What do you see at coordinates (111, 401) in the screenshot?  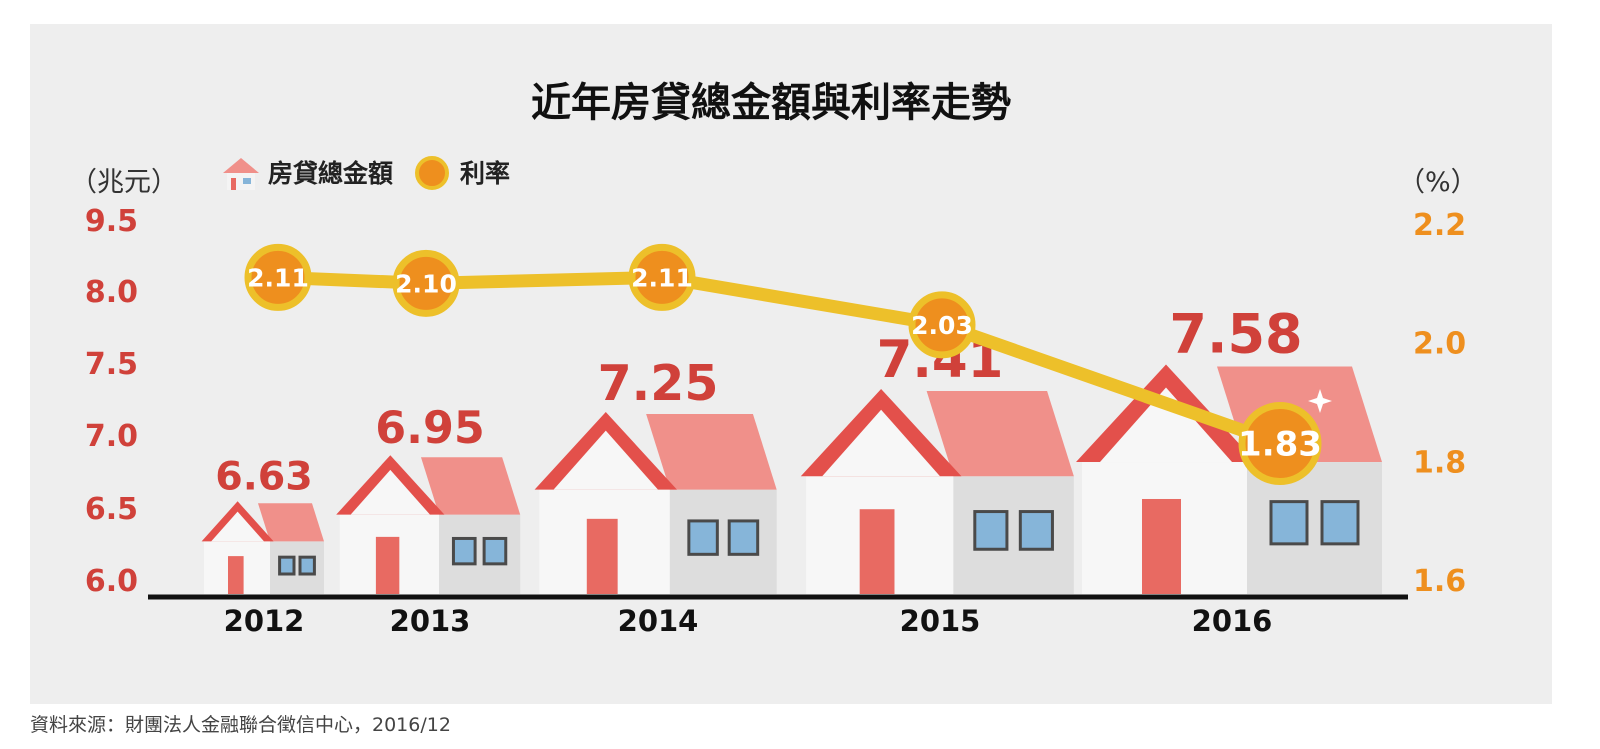 I see `left-axis-ticks: 6.0 6.5 7.0 7.5 8.0 9.5` at bounding box center [111, 401].